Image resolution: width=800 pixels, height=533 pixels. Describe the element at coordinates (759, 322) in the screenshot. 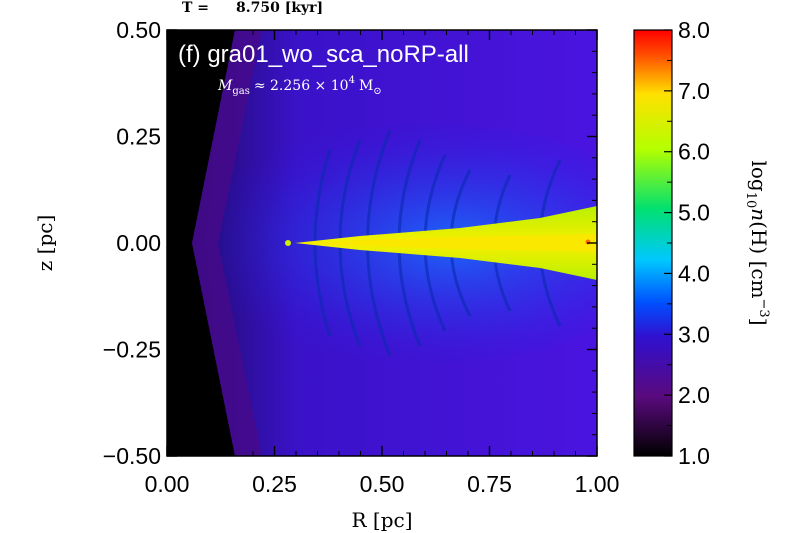

I see `cbar-label-end: ]` at that location.